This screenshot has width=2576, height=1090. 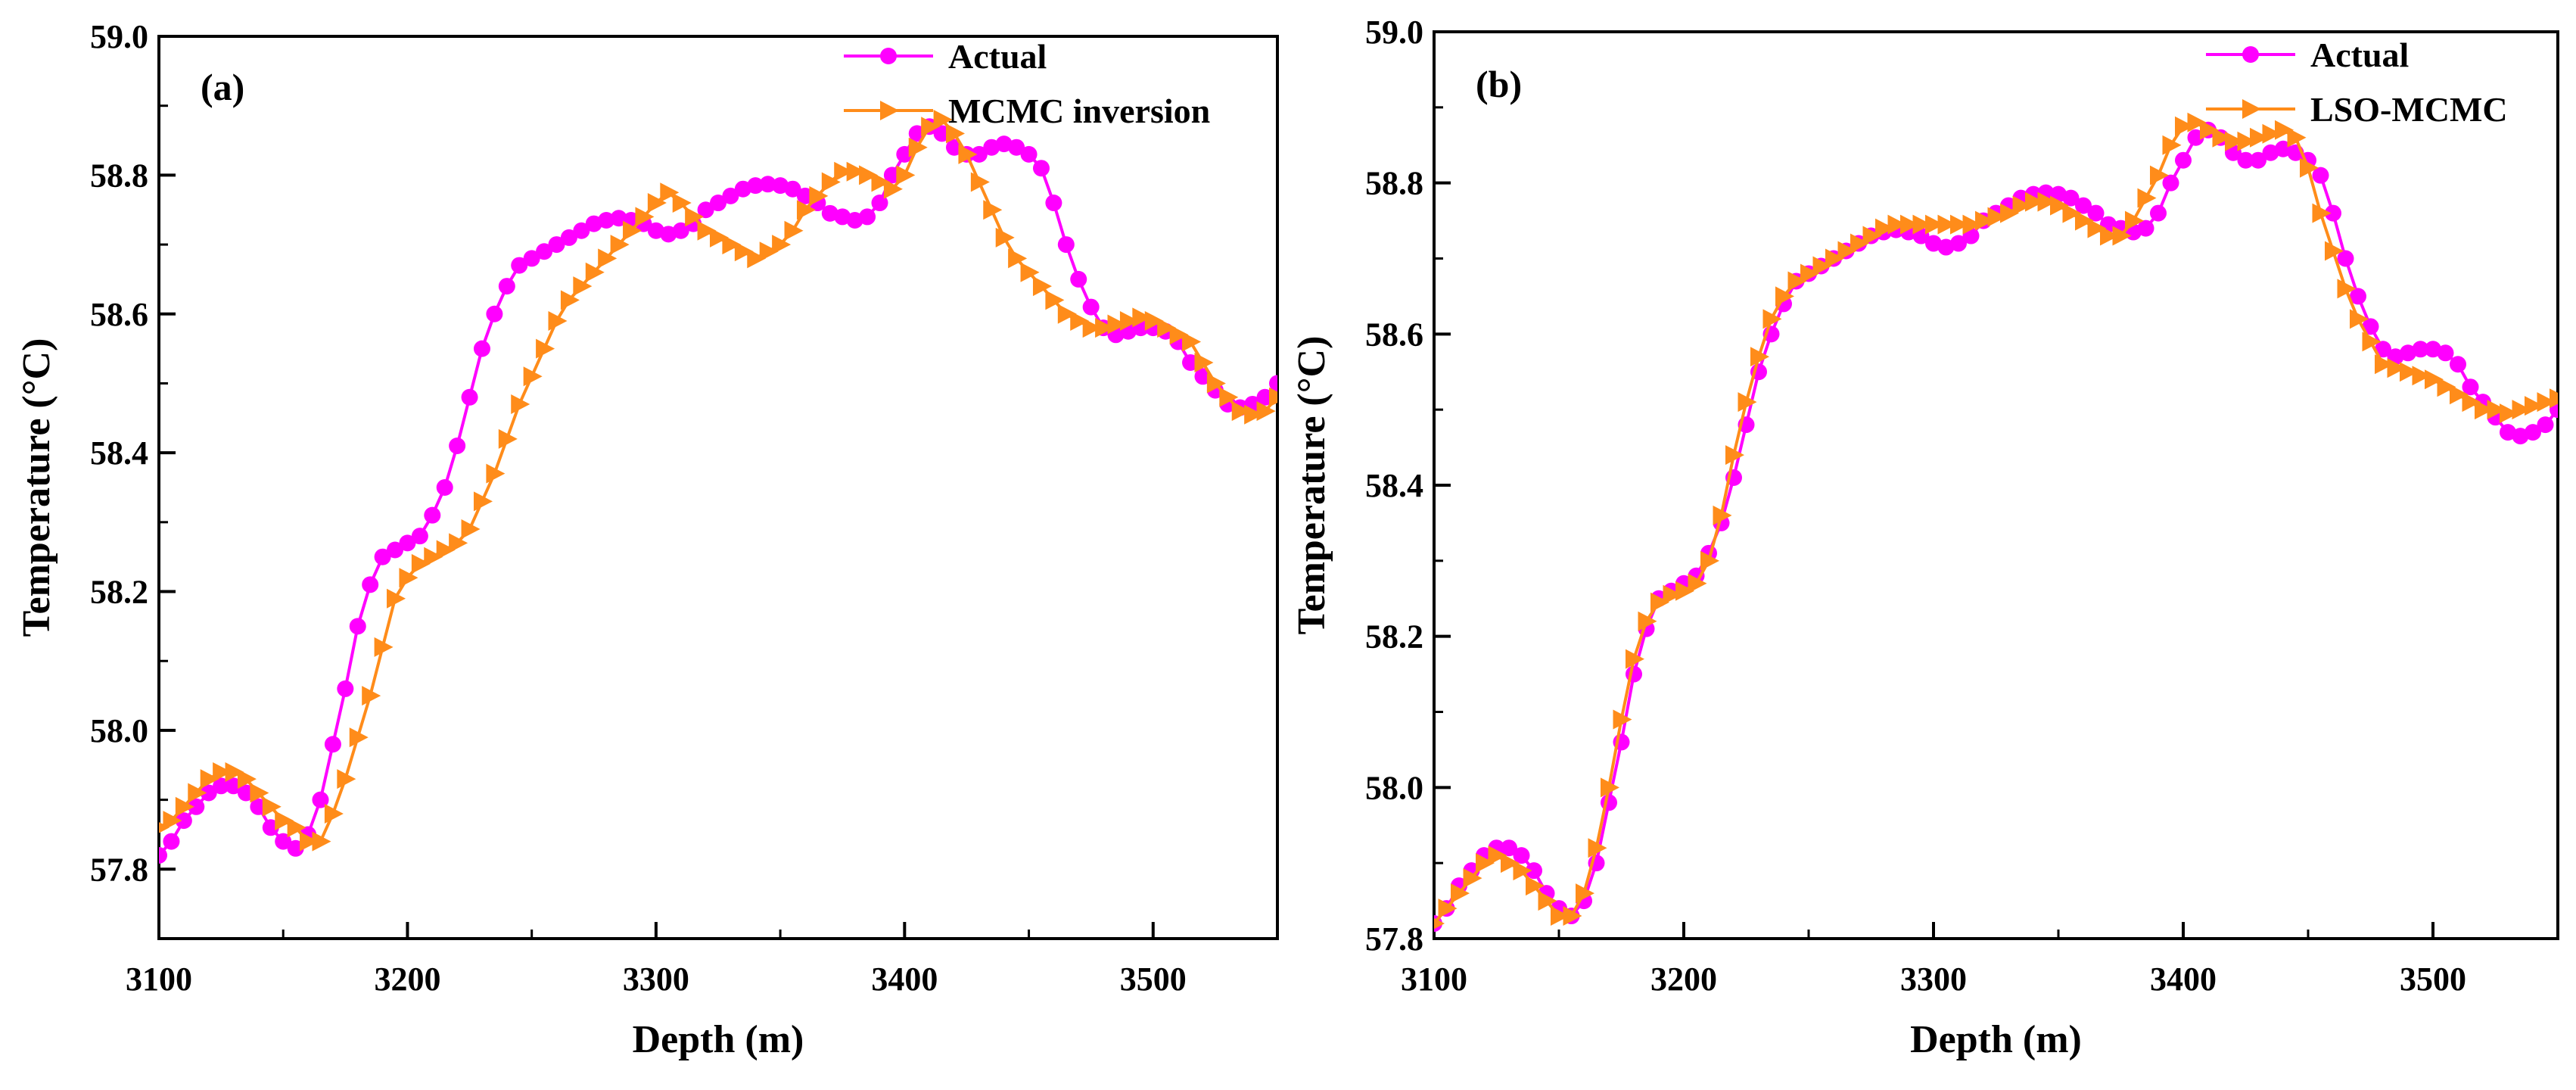 What do you see at coordinates (889, 56) in the screenshot?
I see `legend-marker` at bounding box center [889, 56].